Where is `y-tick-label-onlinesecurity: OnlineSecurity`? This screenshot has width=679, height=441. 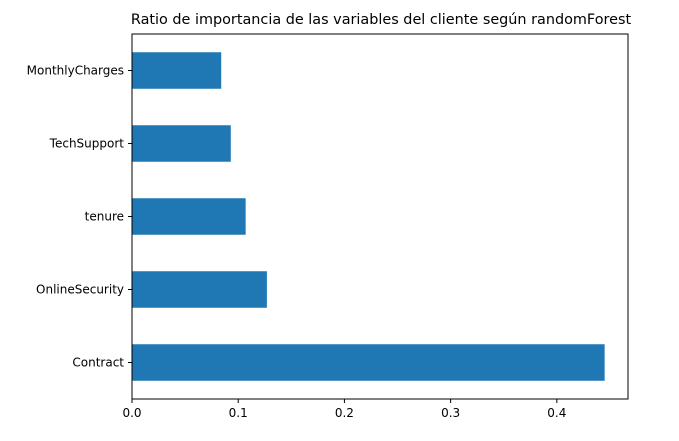
y-tick-label-onlinesecurity: OnlineSecurity is located at coordinates (80, 290).